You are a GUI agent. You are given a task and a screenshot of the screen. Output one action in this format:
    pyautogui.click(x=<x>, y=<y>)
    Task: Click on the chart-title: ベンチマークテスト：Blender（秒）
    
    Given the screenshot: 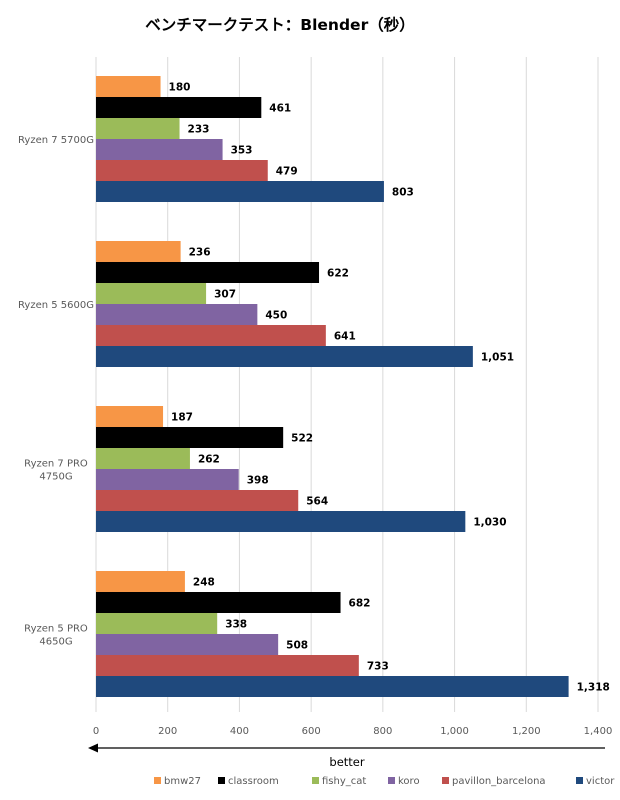 What is the action you would take?
    pyautogui.click(x=279, y=24)
    